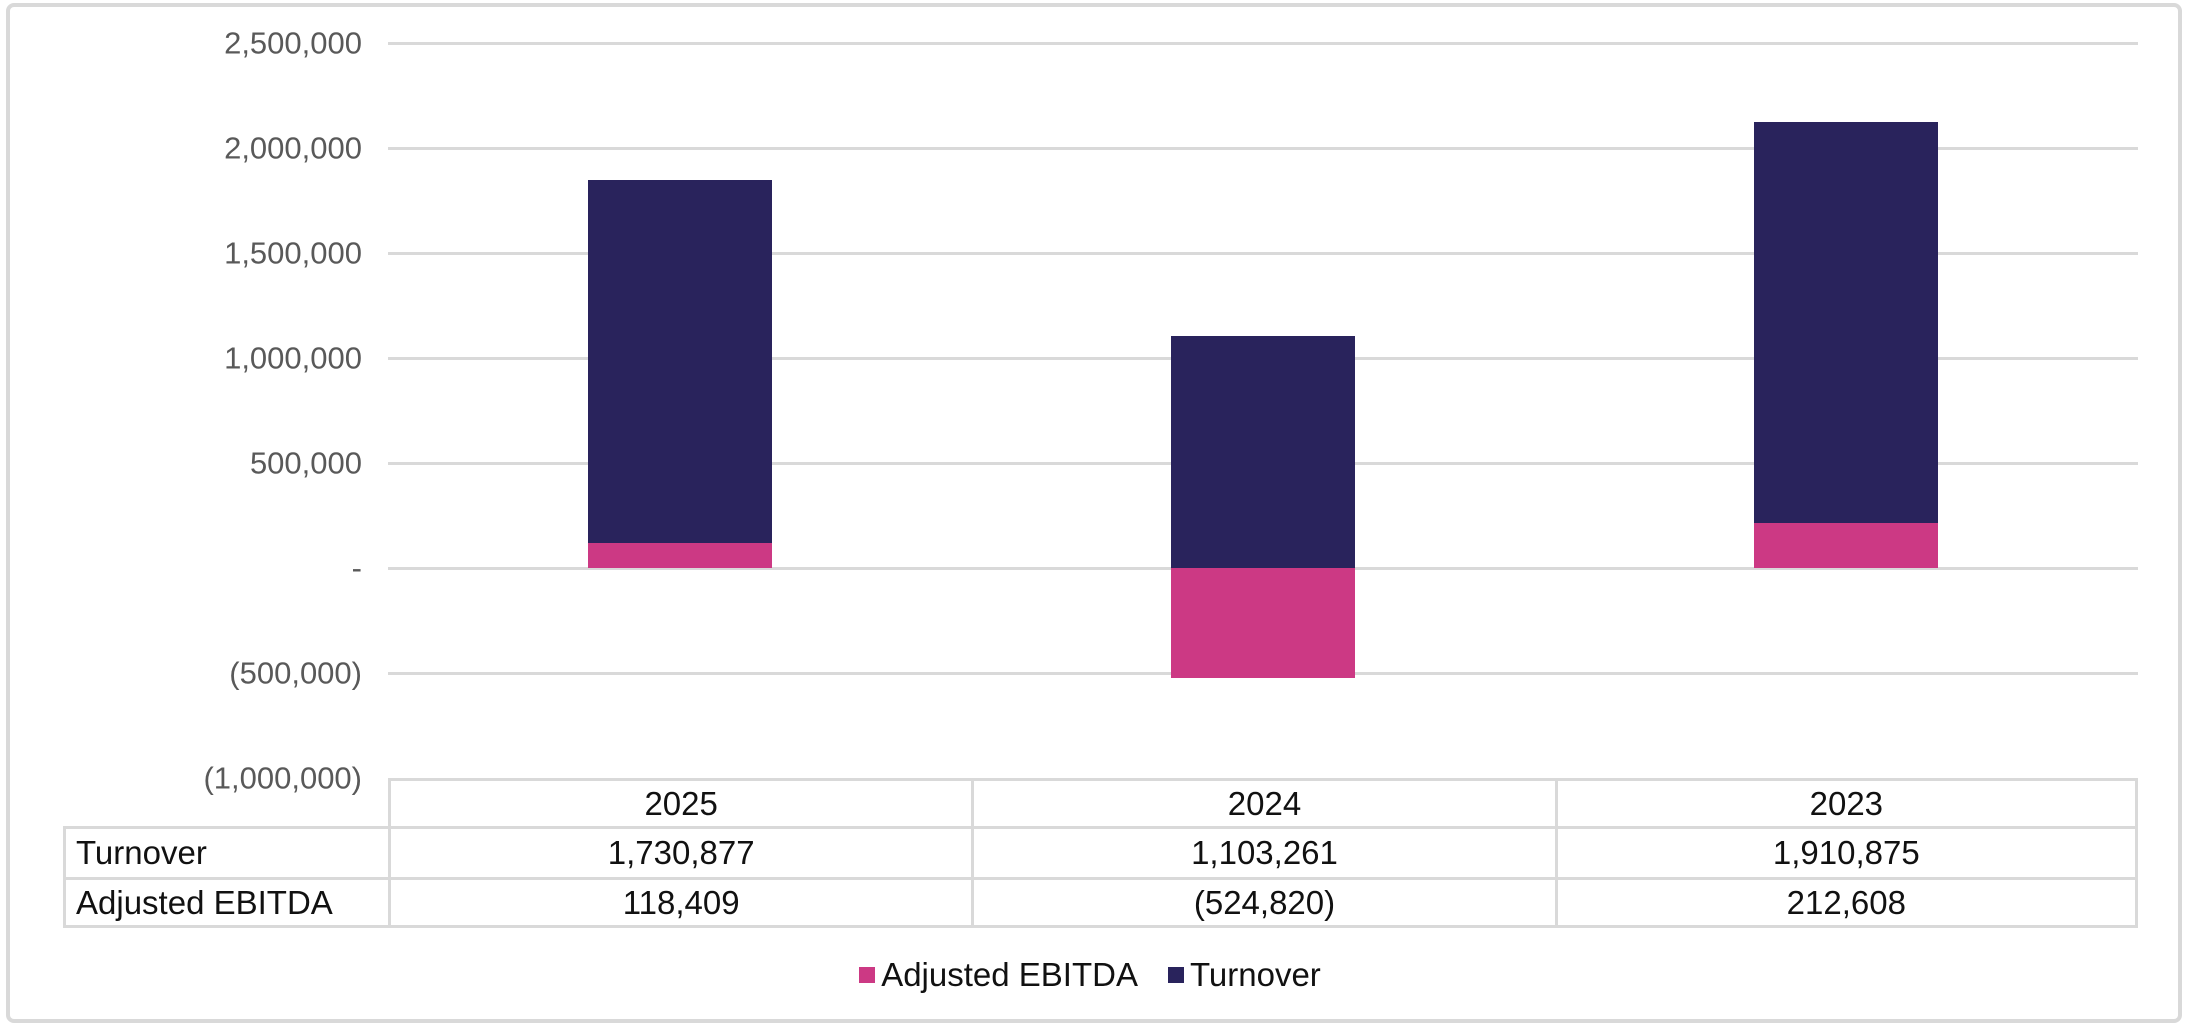 The image size is (2188, 1032). Describe the element at coordinates (1263, 802) in the screenshot. I see `table-year-header: 2024` at that location.